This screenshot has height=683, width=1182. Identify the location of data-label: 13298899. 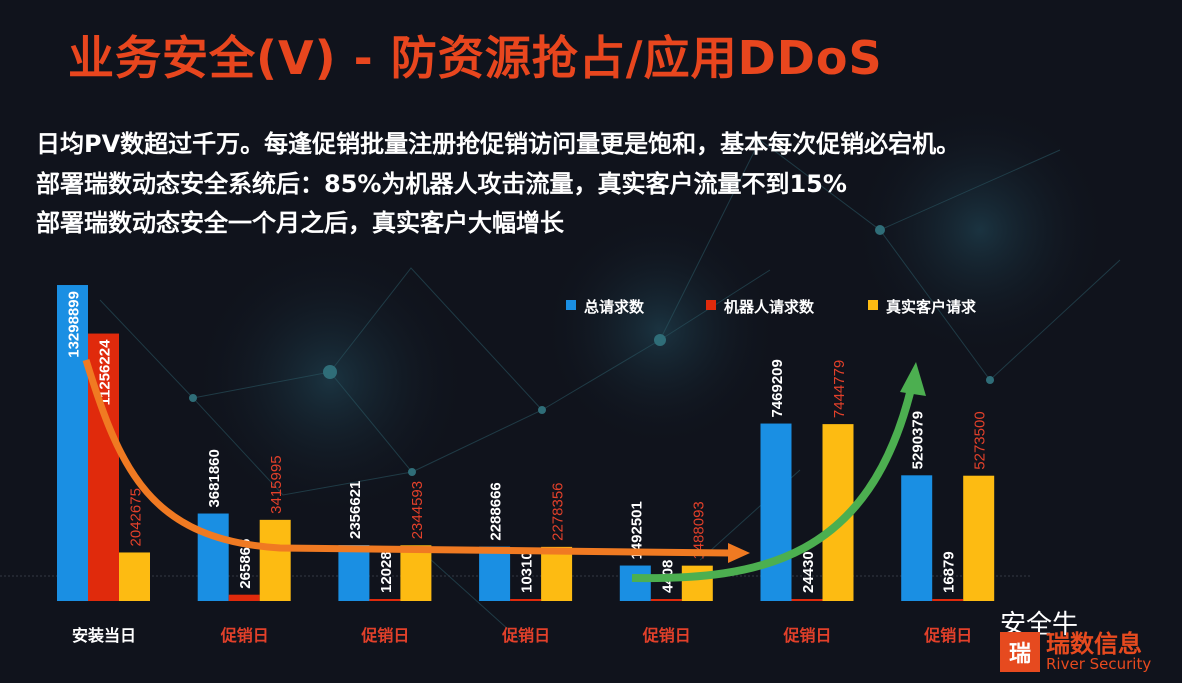
(74, 324).